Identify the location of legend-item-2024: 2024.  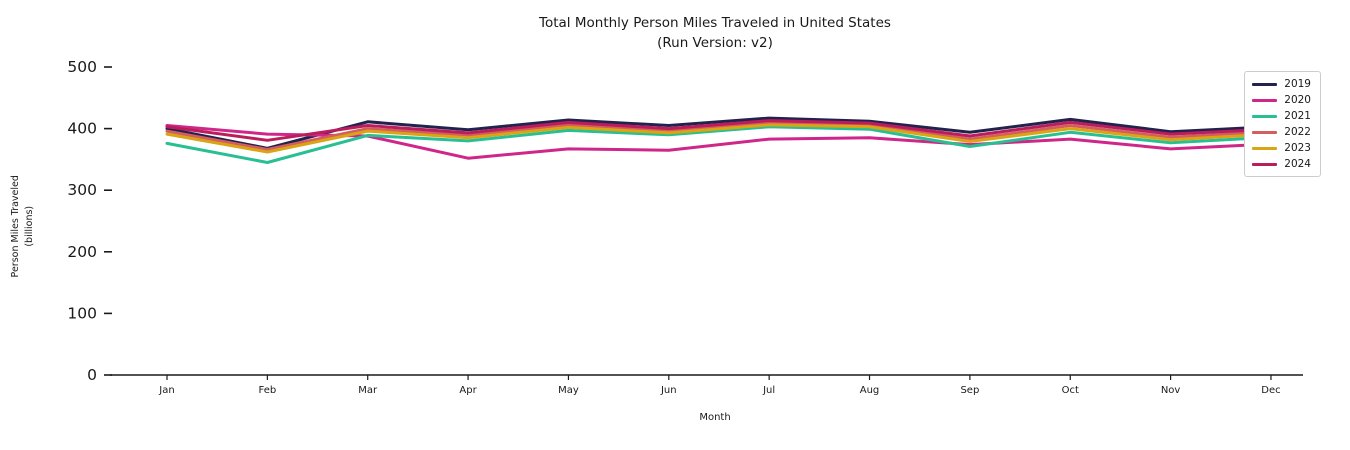
(1281, 164).